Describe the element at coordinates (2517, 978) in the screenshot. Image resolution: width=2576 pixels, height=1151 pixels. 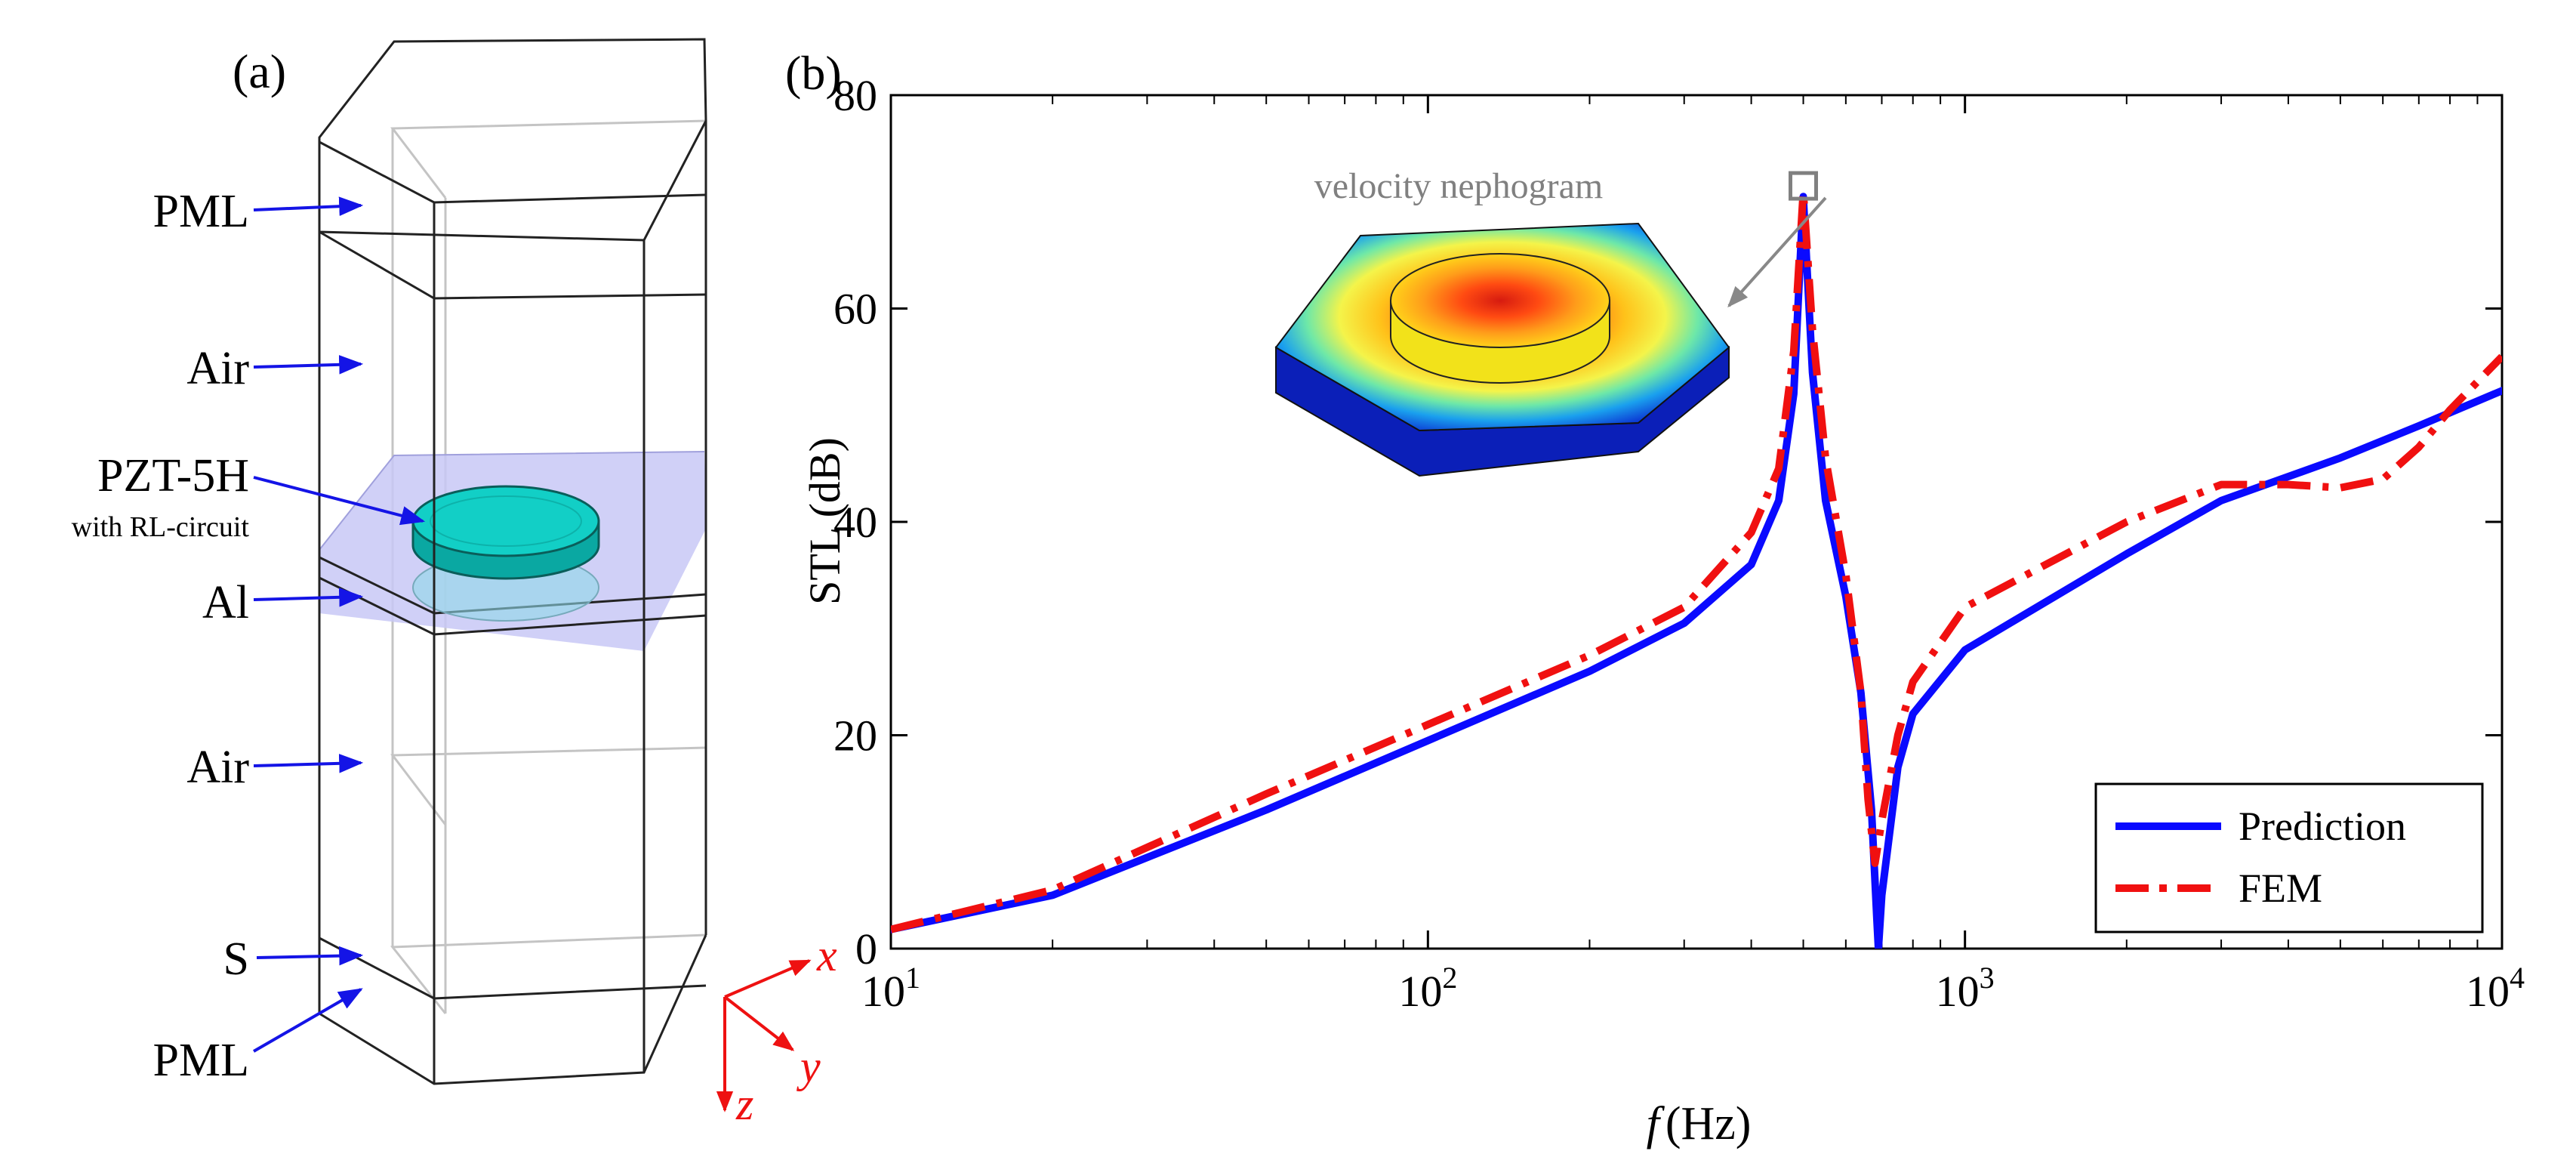
I see `x-tick-exponent: 4` at that location.